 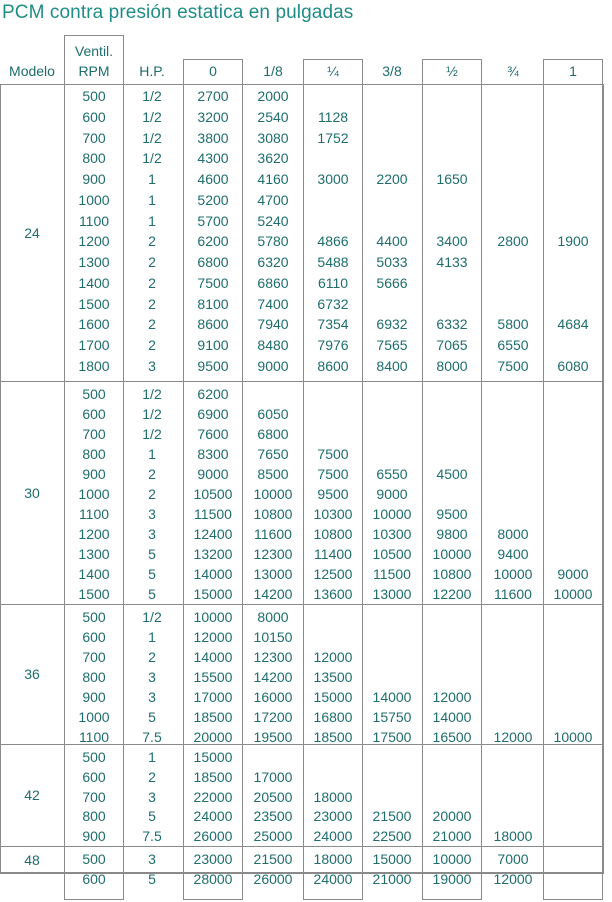 I want to click on table-cell: 6900, so click(x=213, y=414).